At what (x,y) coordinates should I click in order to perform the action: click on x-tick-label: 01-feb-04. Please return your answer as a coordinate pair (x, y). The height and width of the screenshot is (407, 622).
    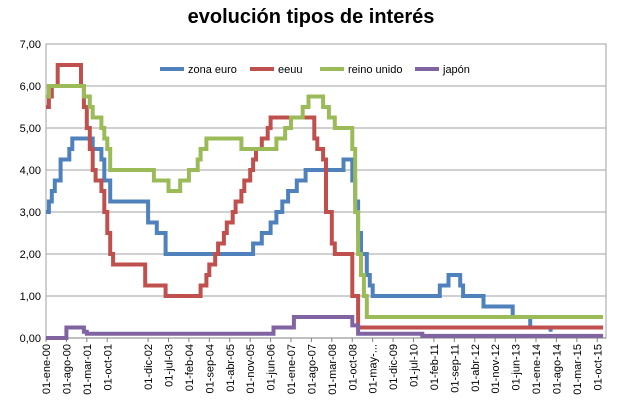
    Looking at the image, I should click on (190, 367).